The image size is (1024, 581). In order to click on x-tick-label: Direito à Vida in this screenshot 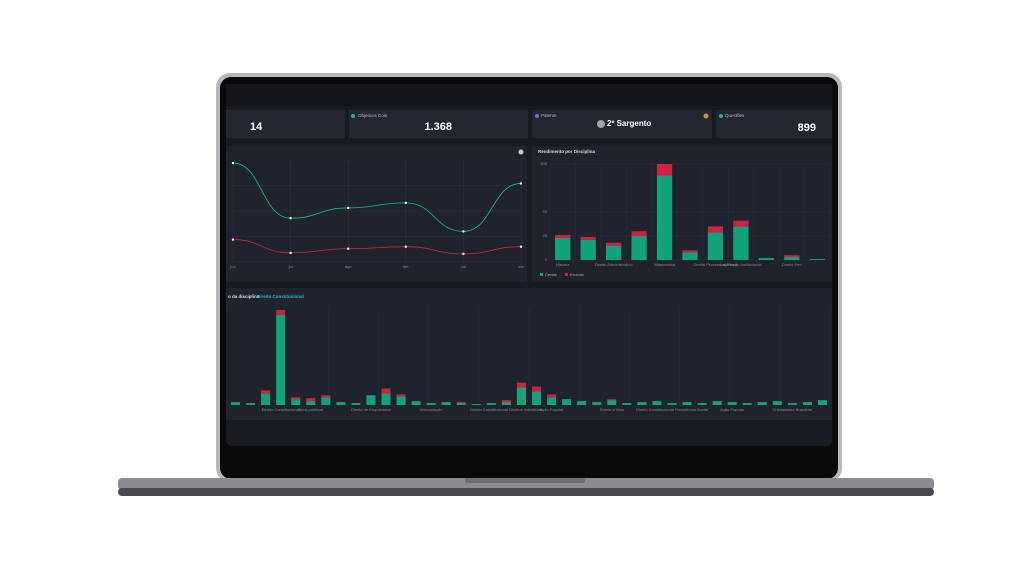, I will do `click(612, 409)`.